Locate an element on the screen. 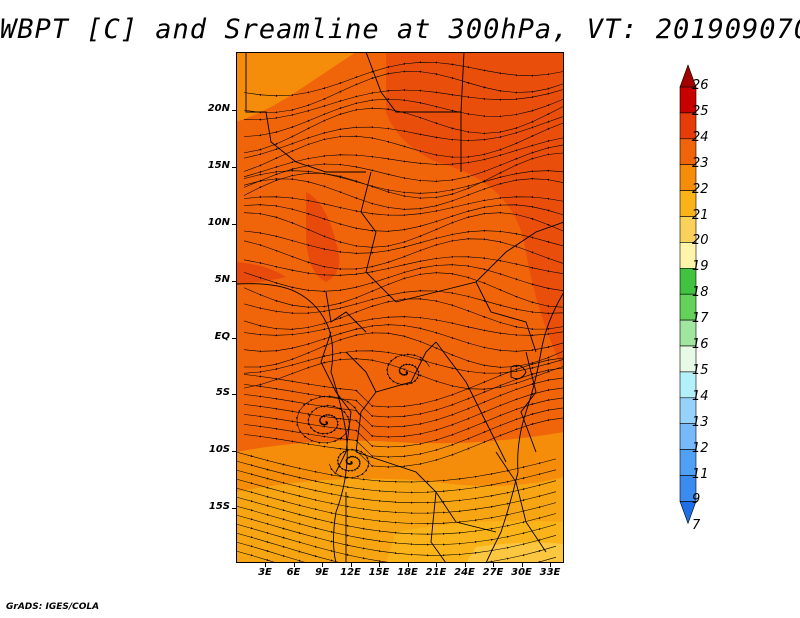 The height and width of the screenshot is (618, 800). lon-label: 27E is located at coordinates (493, 572).